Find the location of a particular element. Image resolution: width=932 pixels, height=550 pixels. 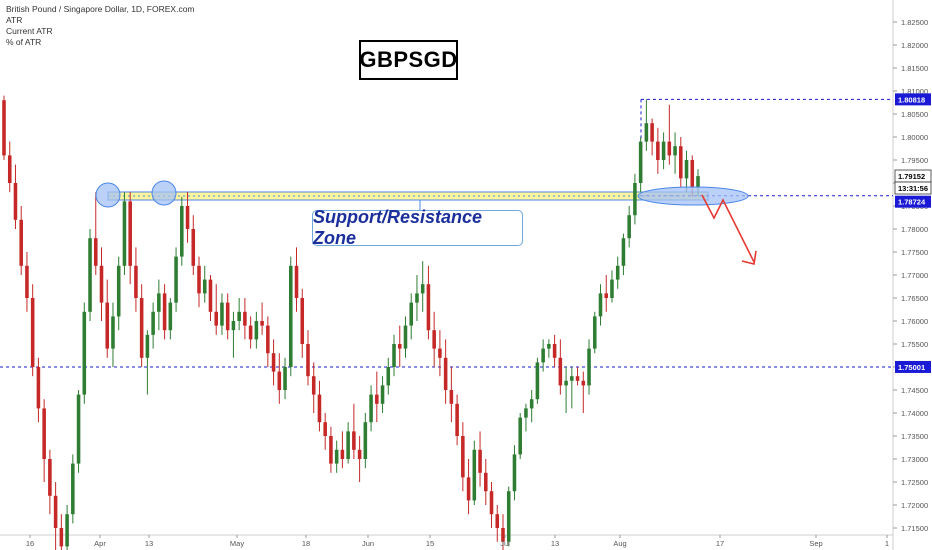

indicator-atr: ATR is located at coordinates (14, 20).